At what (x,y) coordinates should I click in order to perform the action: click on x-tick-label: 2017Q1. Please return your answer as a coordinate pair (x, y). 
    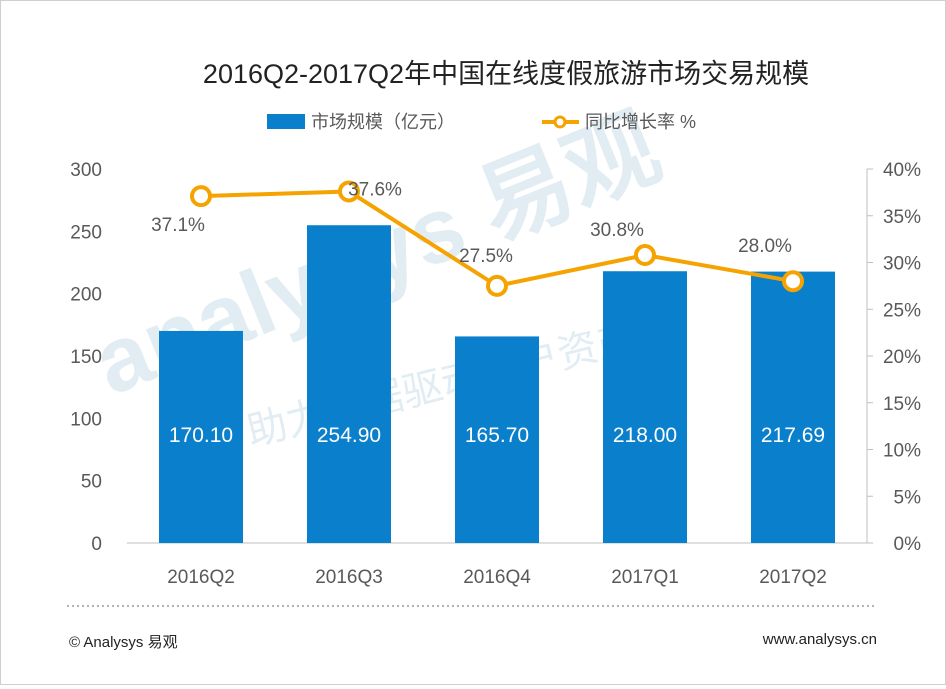
    Looking at the image, I should click on (645, 577).